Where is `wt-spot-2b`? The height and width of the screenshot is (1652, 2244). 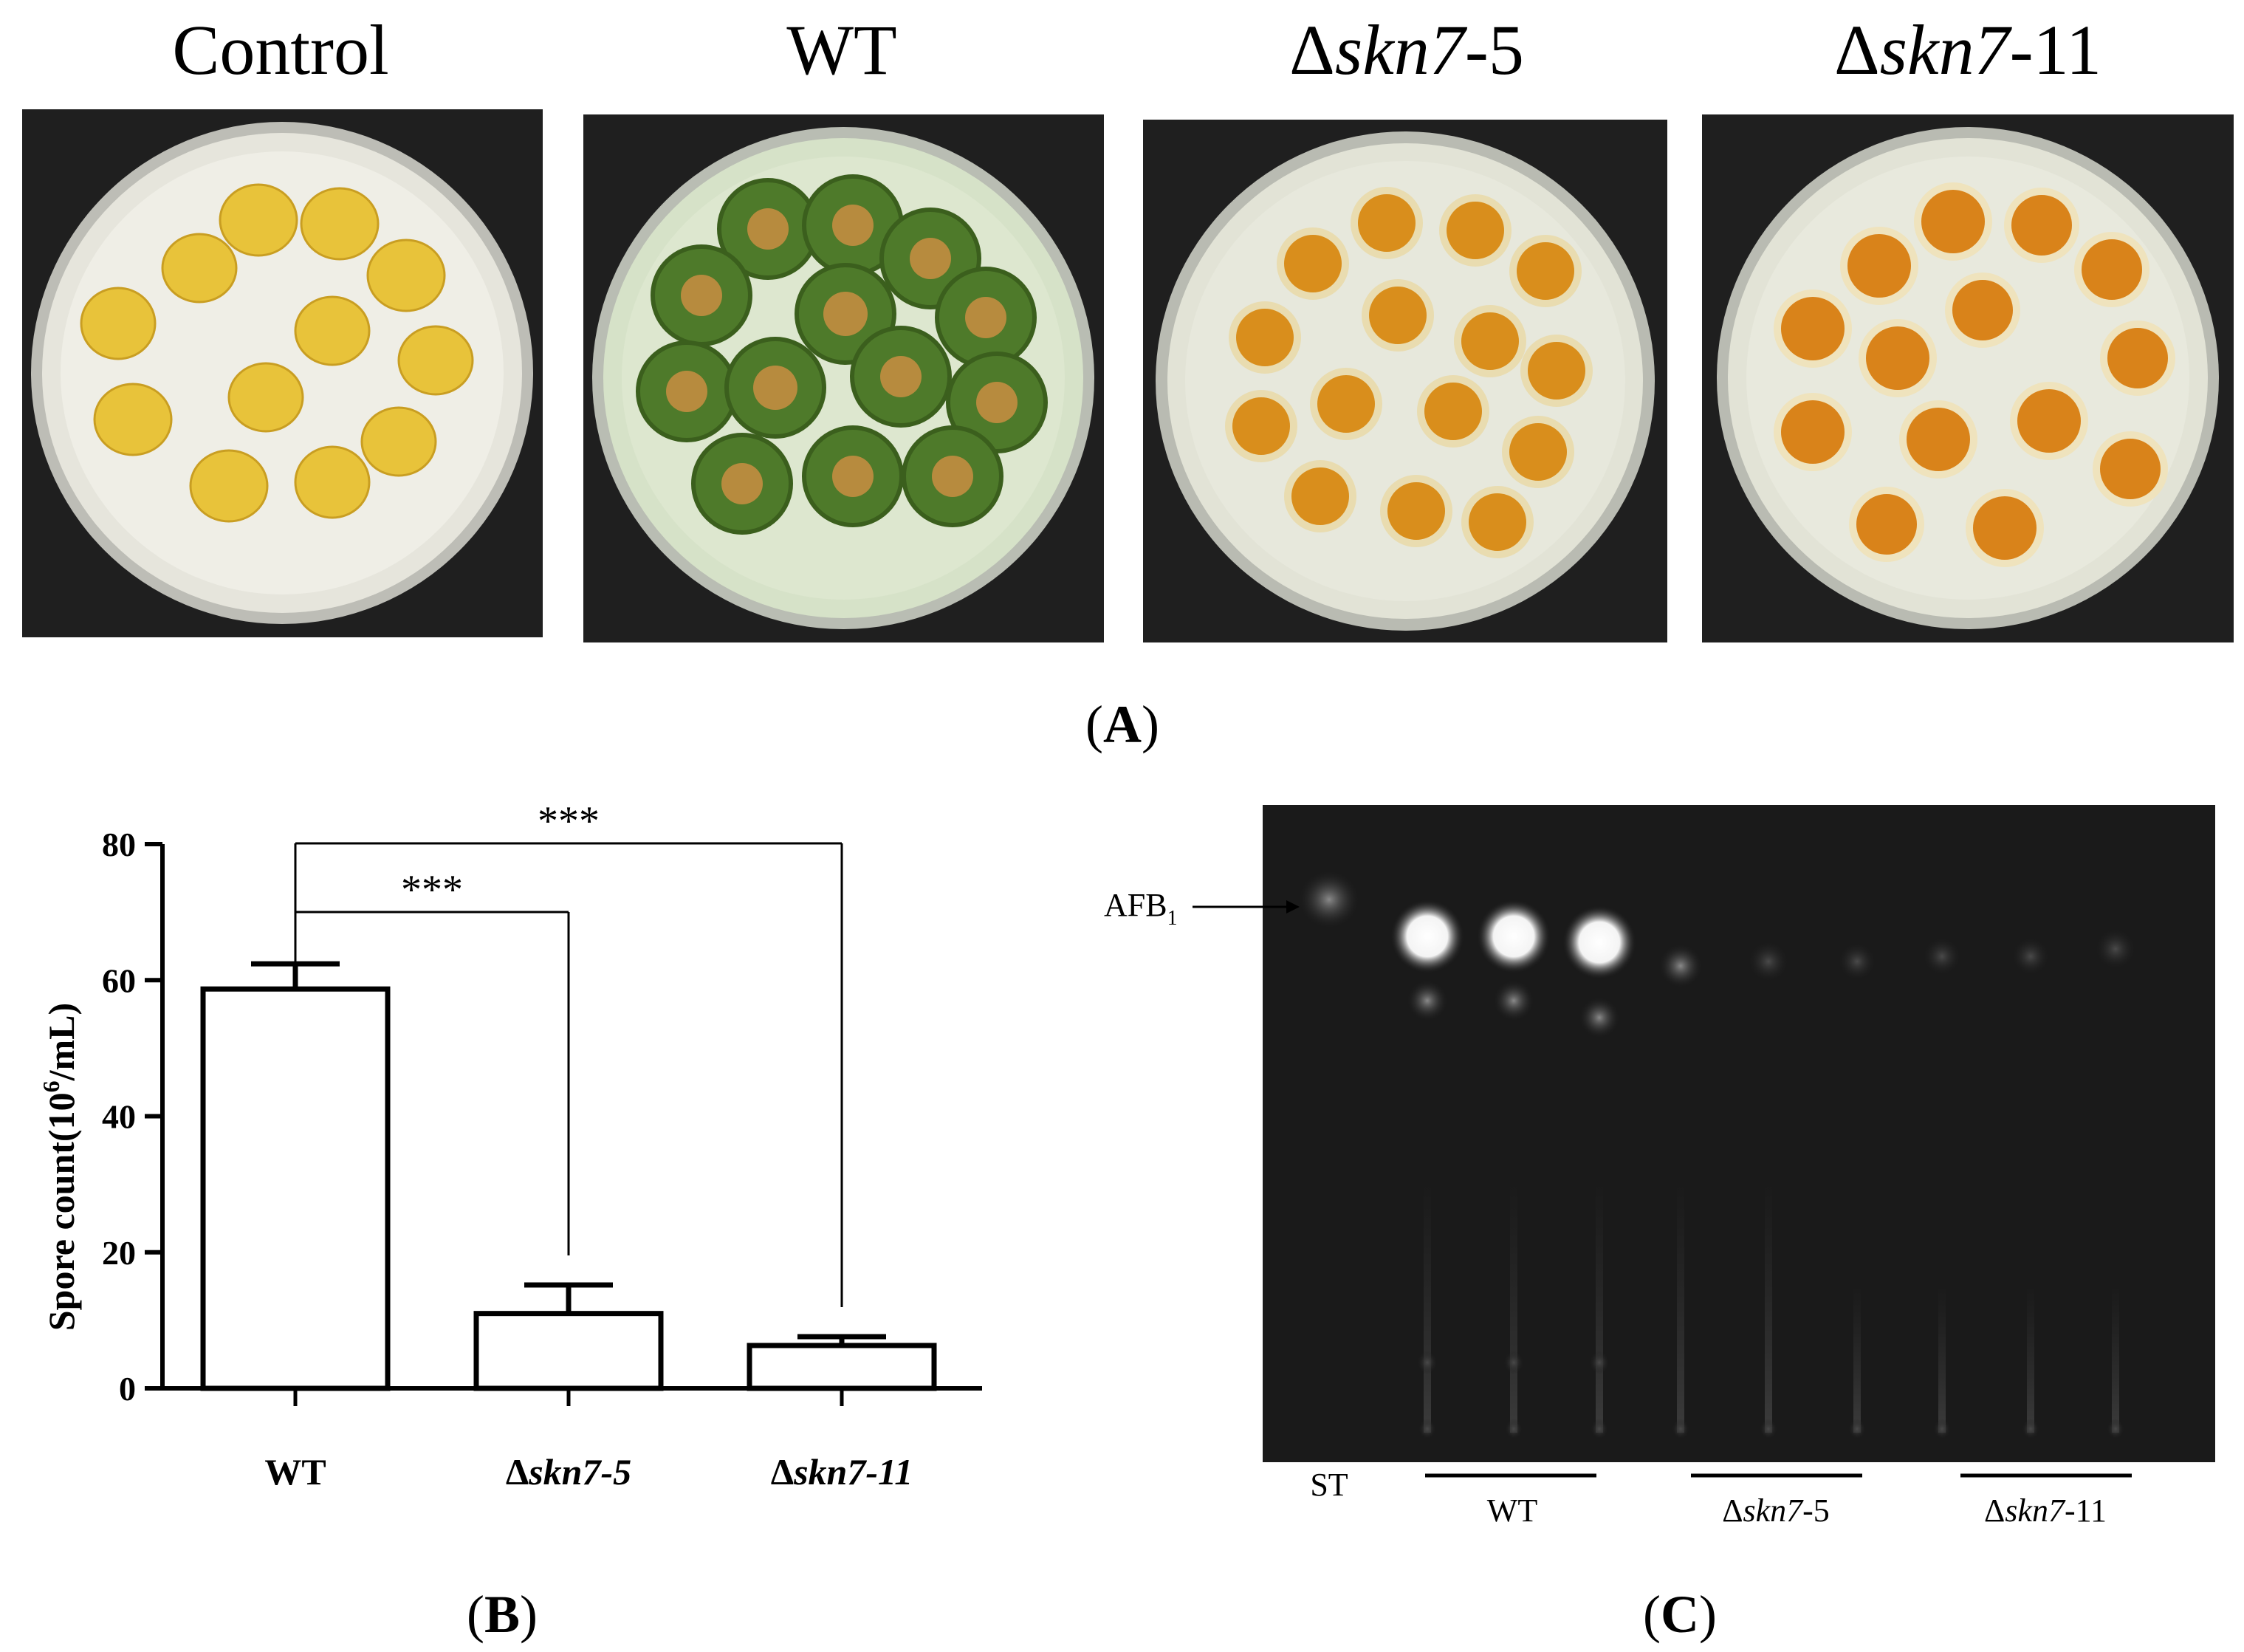 wt-spot-2b is located at coordinates (1513, 1000).